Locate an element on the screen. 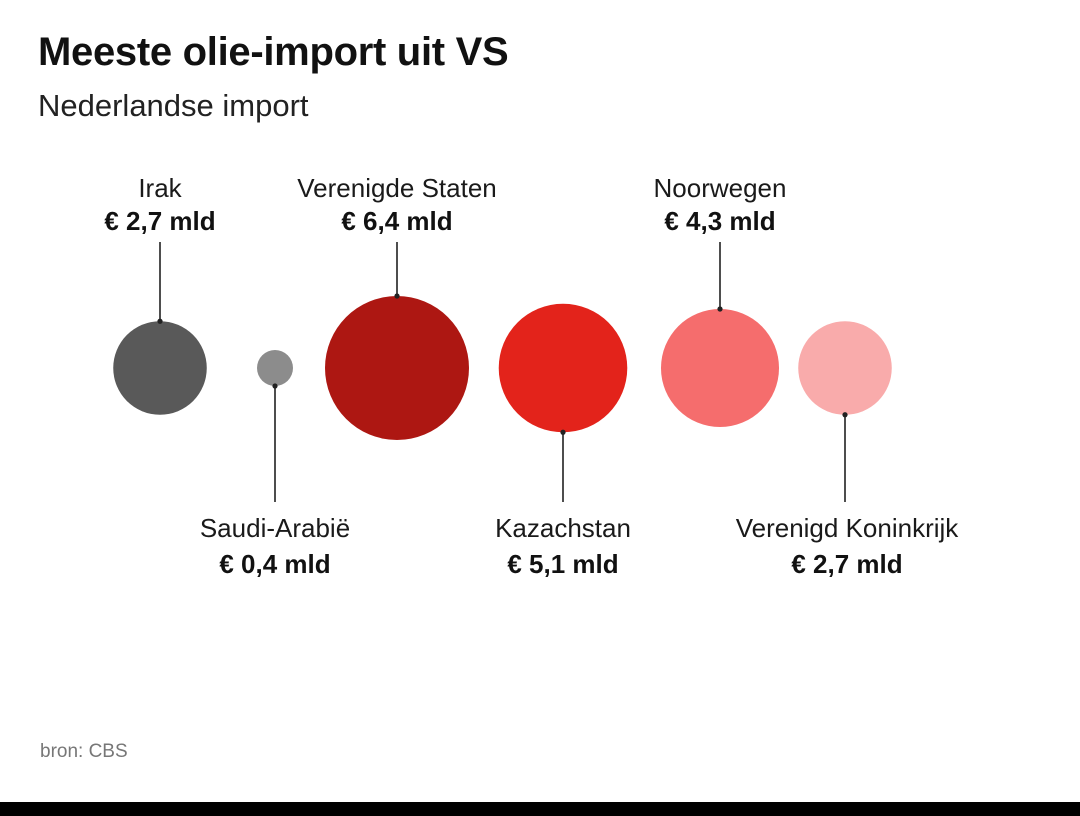 The width and height of the screenshot is (1080, 816). label-value-kazachstan: € 5,1 mld is located at coordinates (562, 564).